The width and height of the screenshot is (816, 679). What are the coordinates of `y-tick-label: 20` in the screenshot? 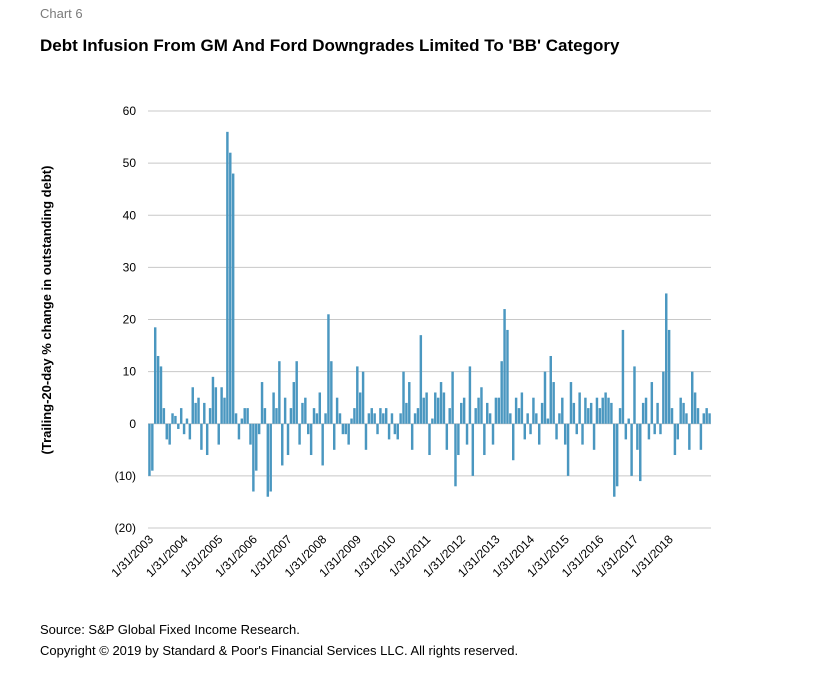 It's located at (130, 320).